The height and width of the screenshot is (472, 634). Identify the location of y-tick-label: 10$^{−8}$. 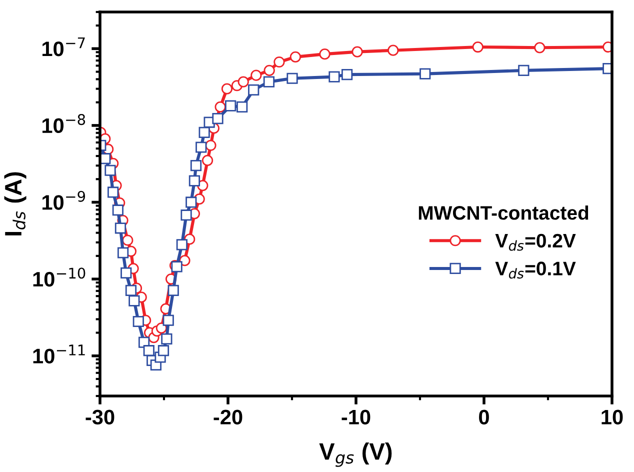
(64, 124).